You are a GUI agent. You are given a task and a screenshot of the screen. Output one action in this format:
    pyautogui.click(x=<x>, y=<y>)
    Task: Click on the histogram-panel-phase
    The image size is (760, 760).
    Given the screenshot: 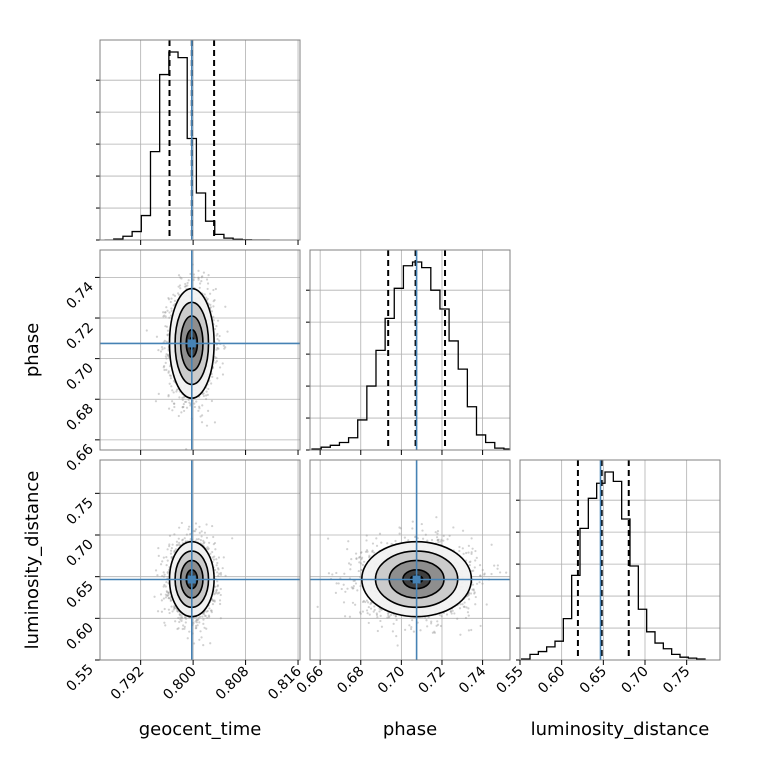 What is the action you would take?
    pyautogui.click(x=408, y=352)
    